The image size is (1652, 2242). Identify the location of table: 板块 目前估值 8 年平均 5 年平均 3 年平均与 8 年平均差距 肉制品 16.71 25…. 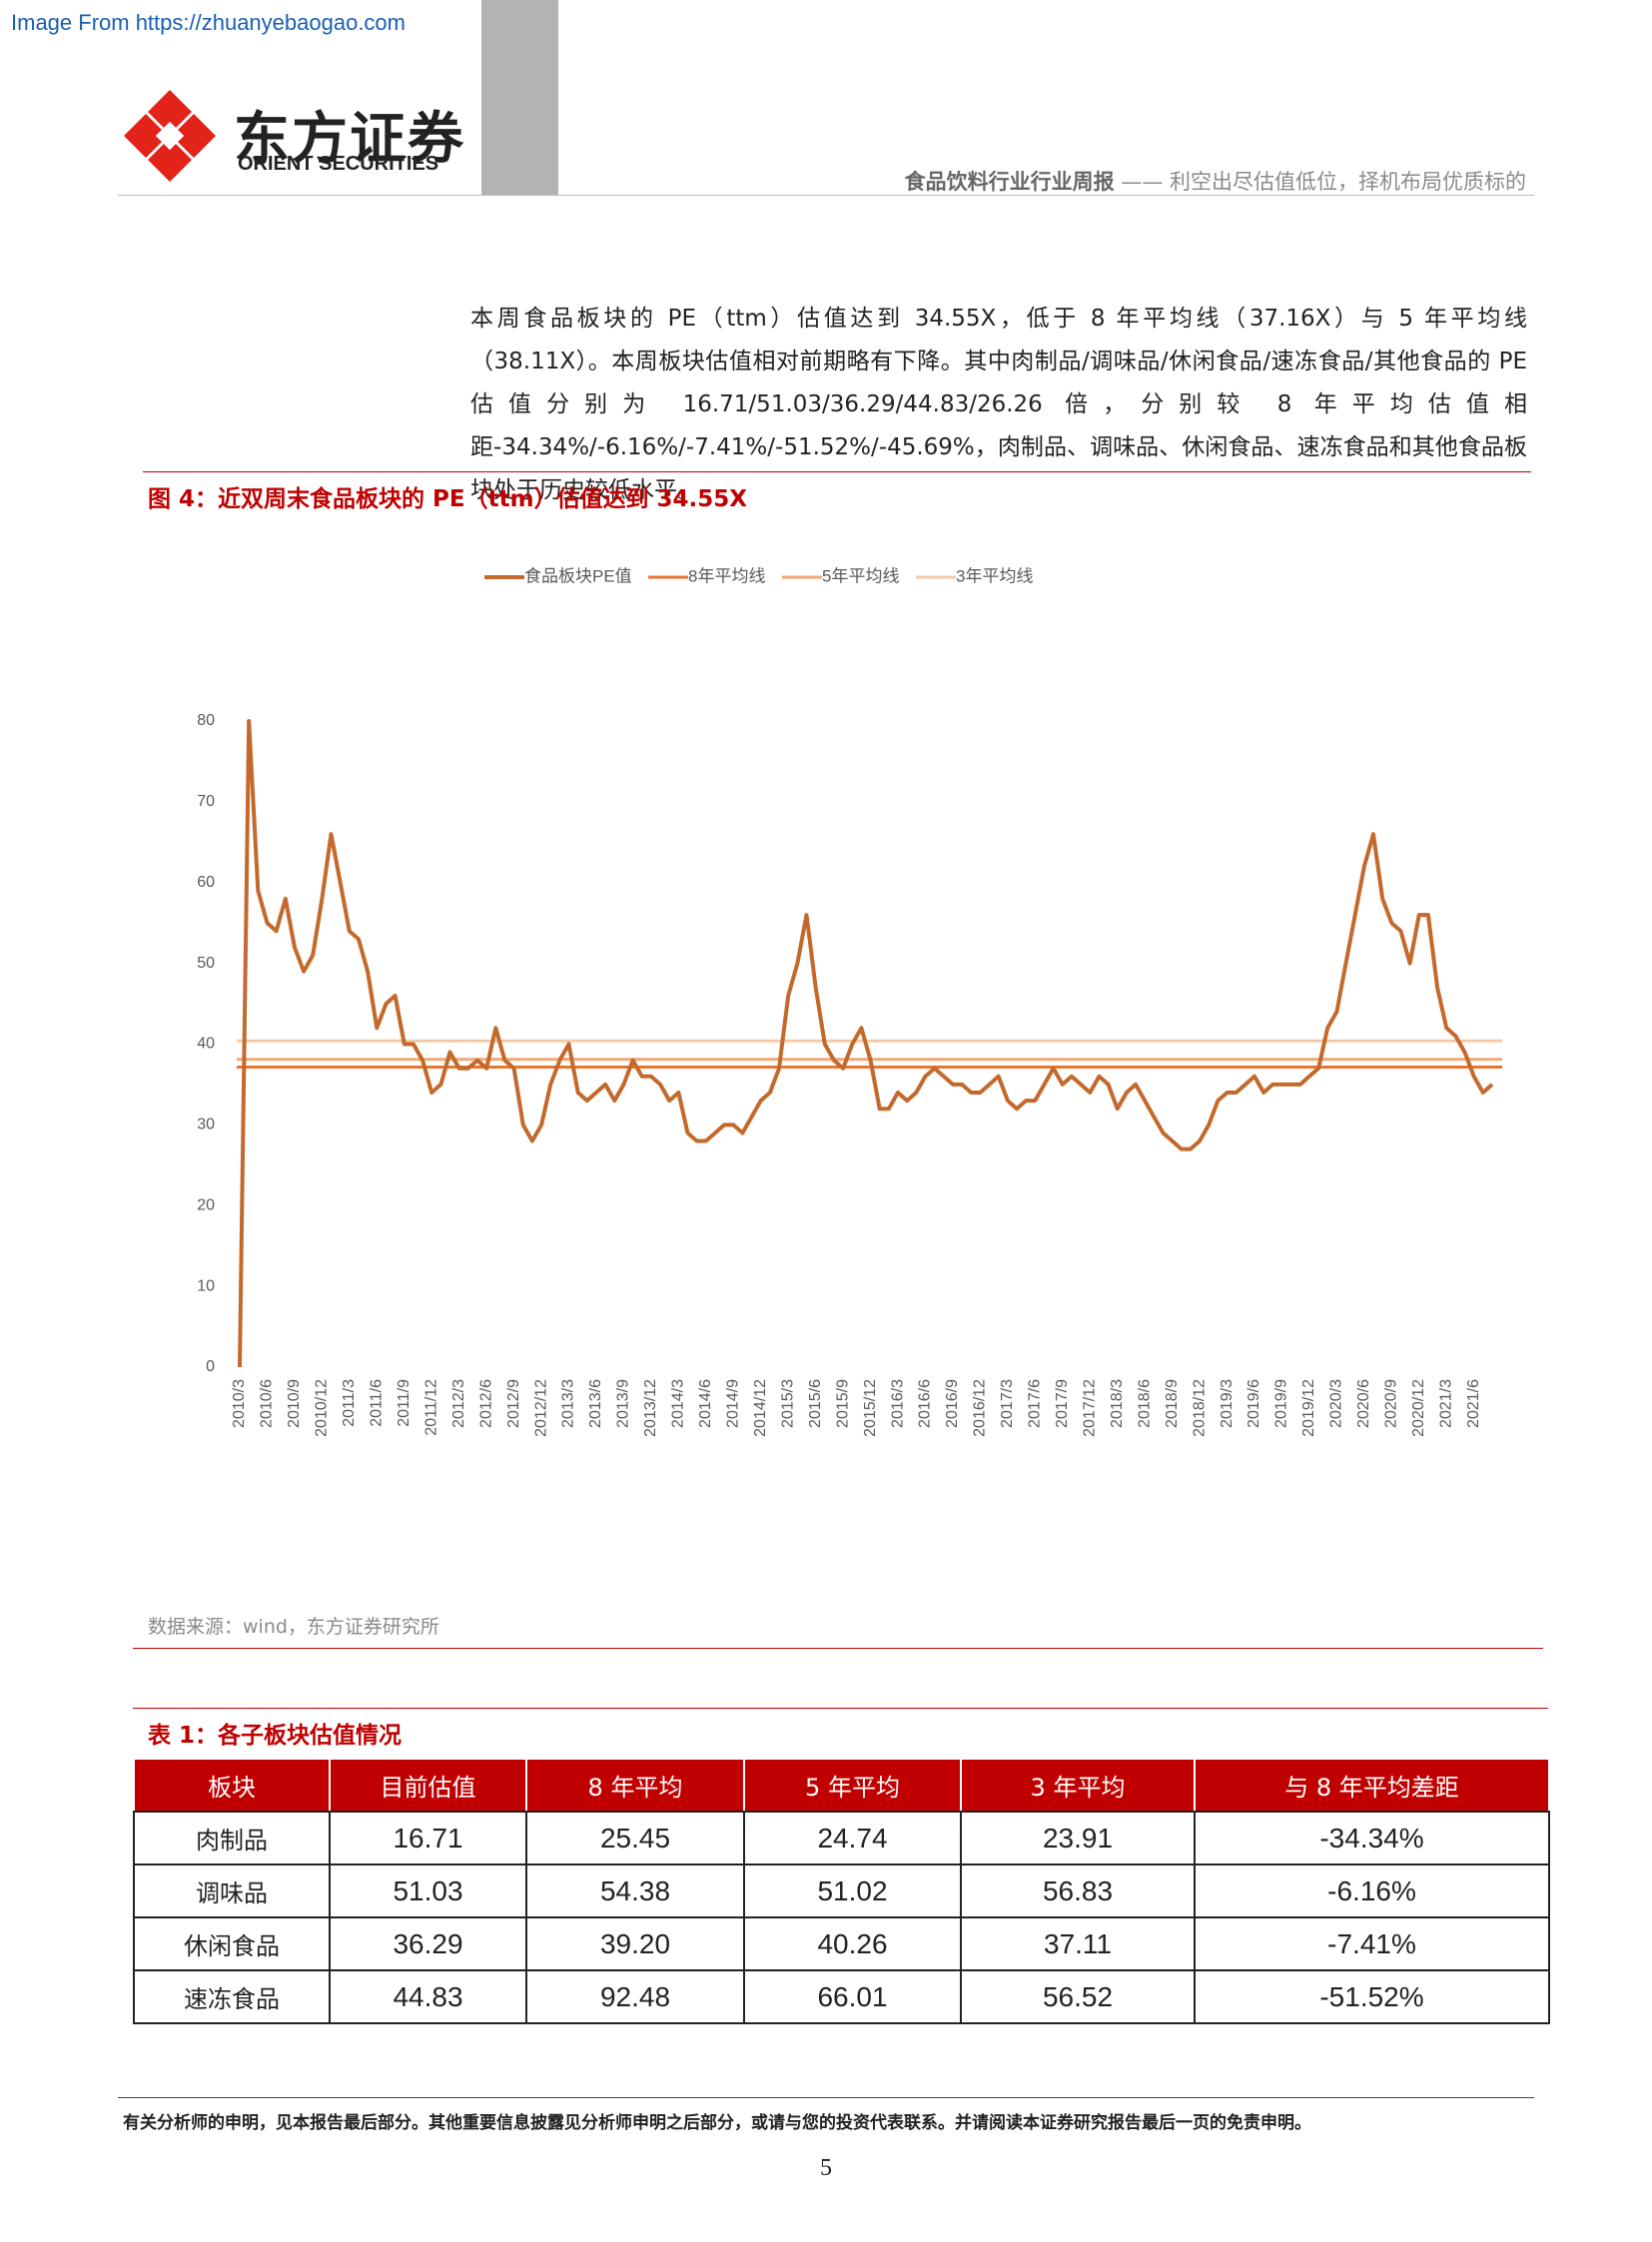
(841, 1891).